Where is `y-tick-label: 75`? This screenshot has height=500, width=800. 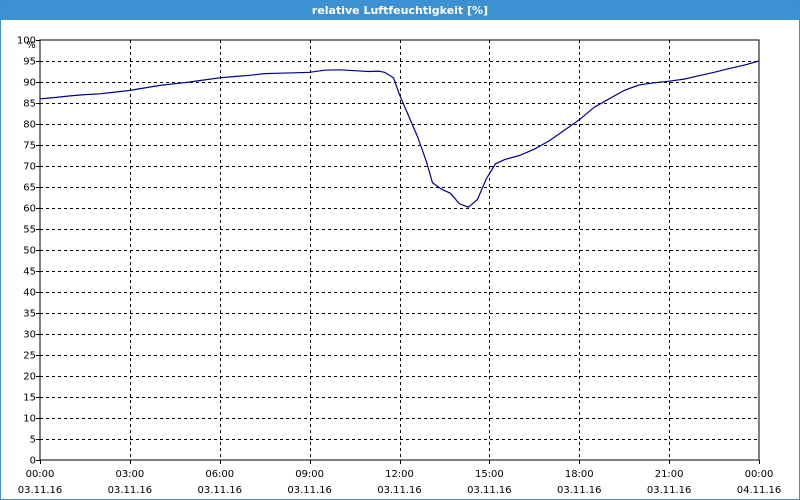
y-tick-label: 75 is located at coordinates (29, 146).